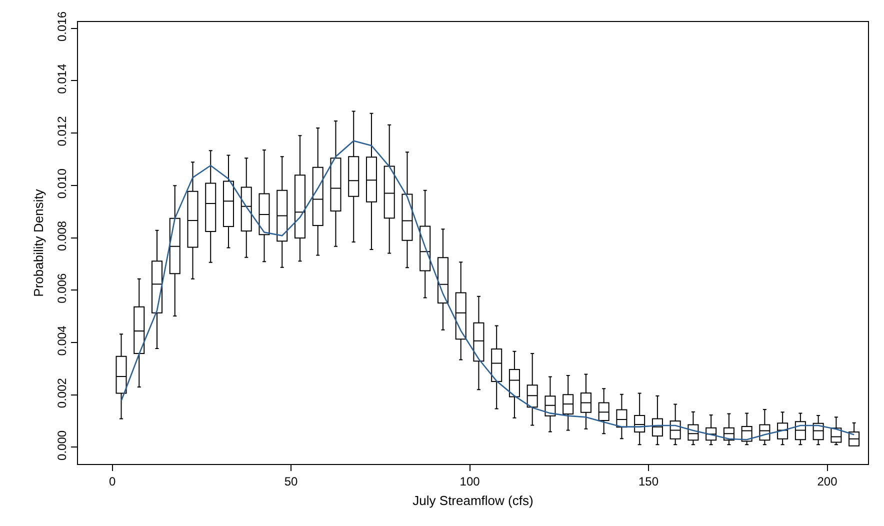 The height and width of the screenshot is (526, 884). What do you see at coordinates (62, 288) in the screenshot?
I see `y-tick-label: 0.006` at bounding box center [62, 288].